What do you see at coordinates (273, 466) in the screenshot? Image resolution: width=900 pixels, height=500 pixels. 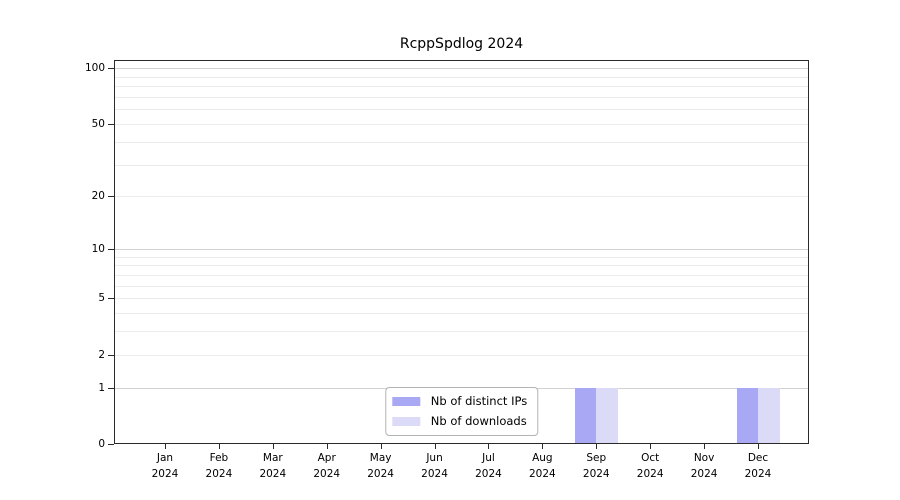 I see `x-tick-label: Mar 2024` at bounding box center [273, 466].